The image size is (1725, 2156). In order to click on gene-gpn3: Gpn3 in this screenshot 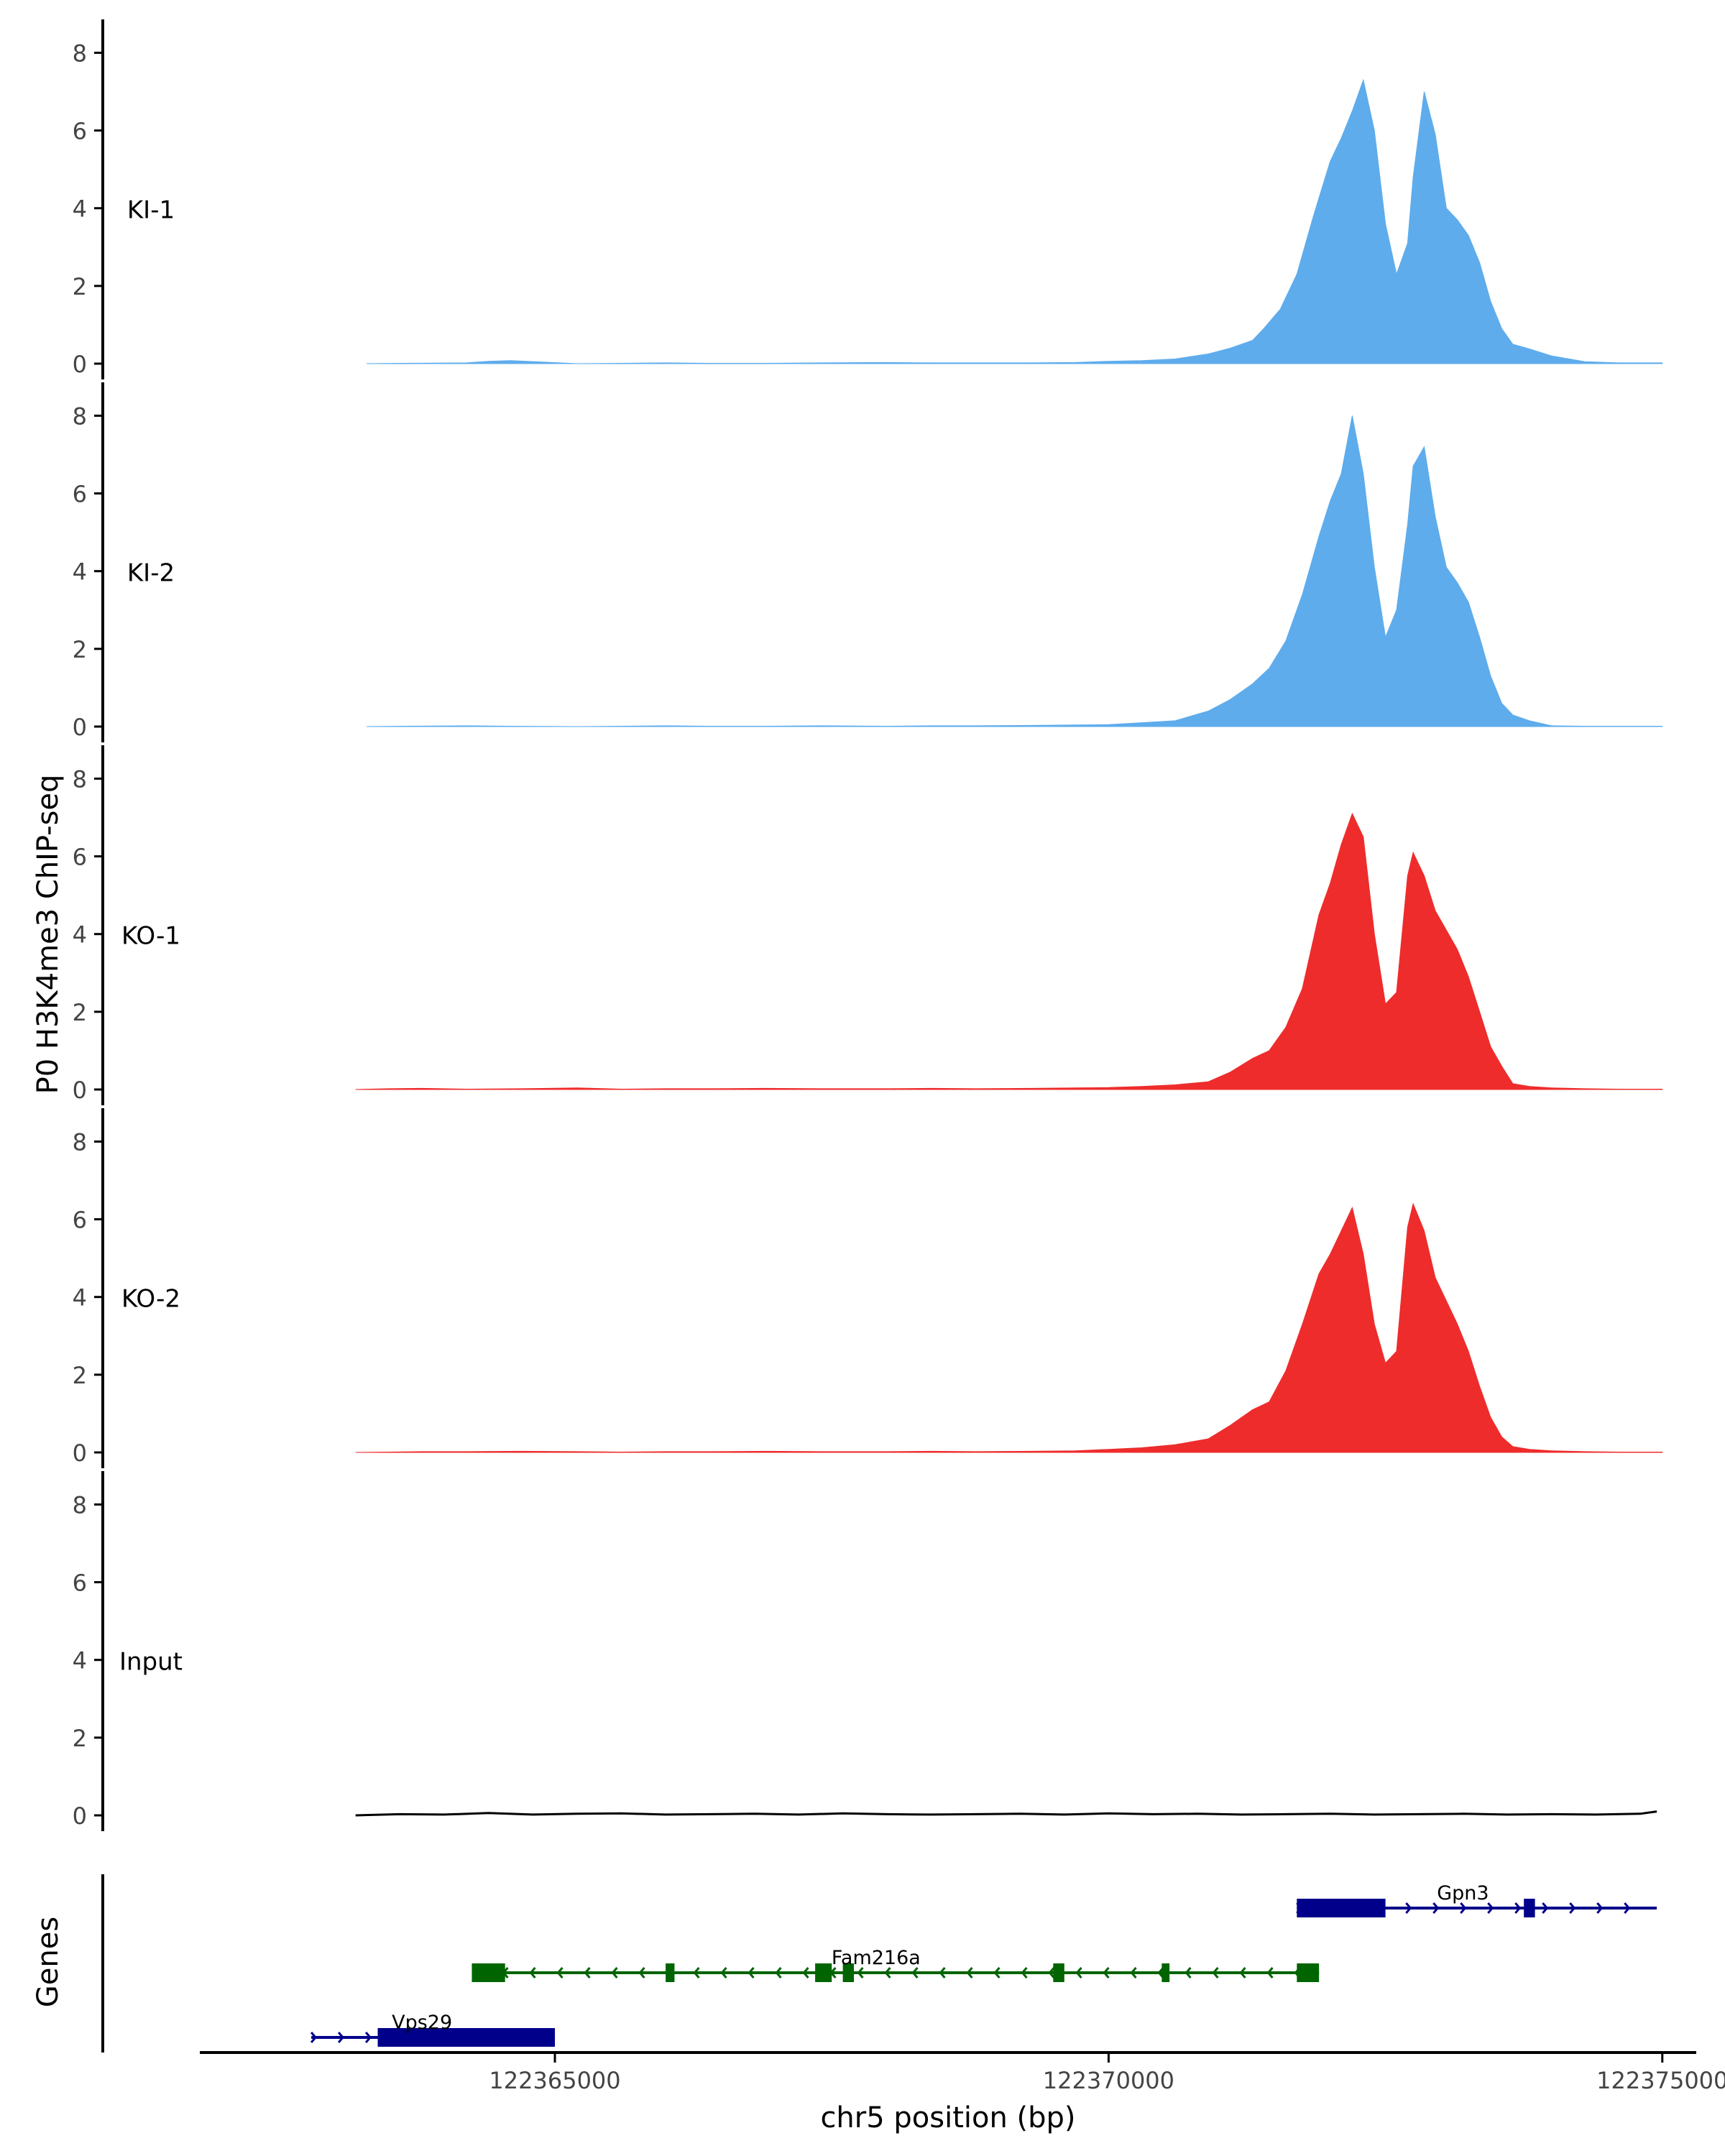, I will do `click(1476, 1899)`.